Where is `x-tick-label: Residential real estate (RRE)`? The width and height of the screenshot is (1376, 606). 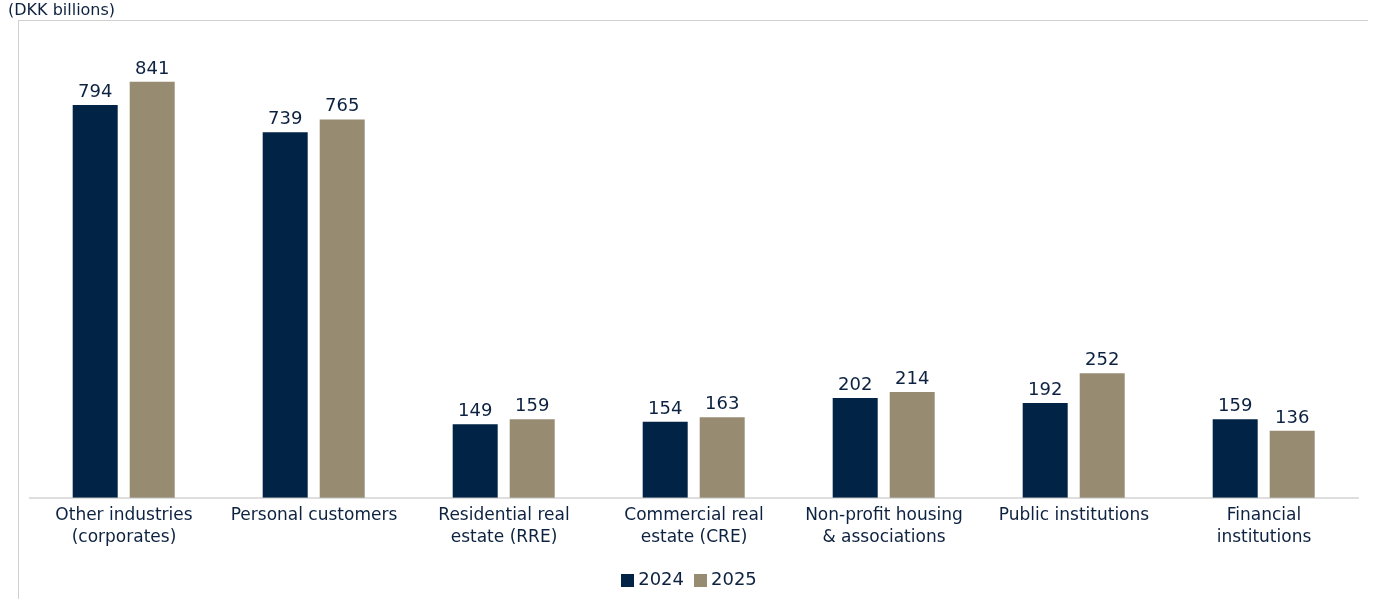
x-tick-label: Residential real estate (RRE) is located at coordinates (504, 525).